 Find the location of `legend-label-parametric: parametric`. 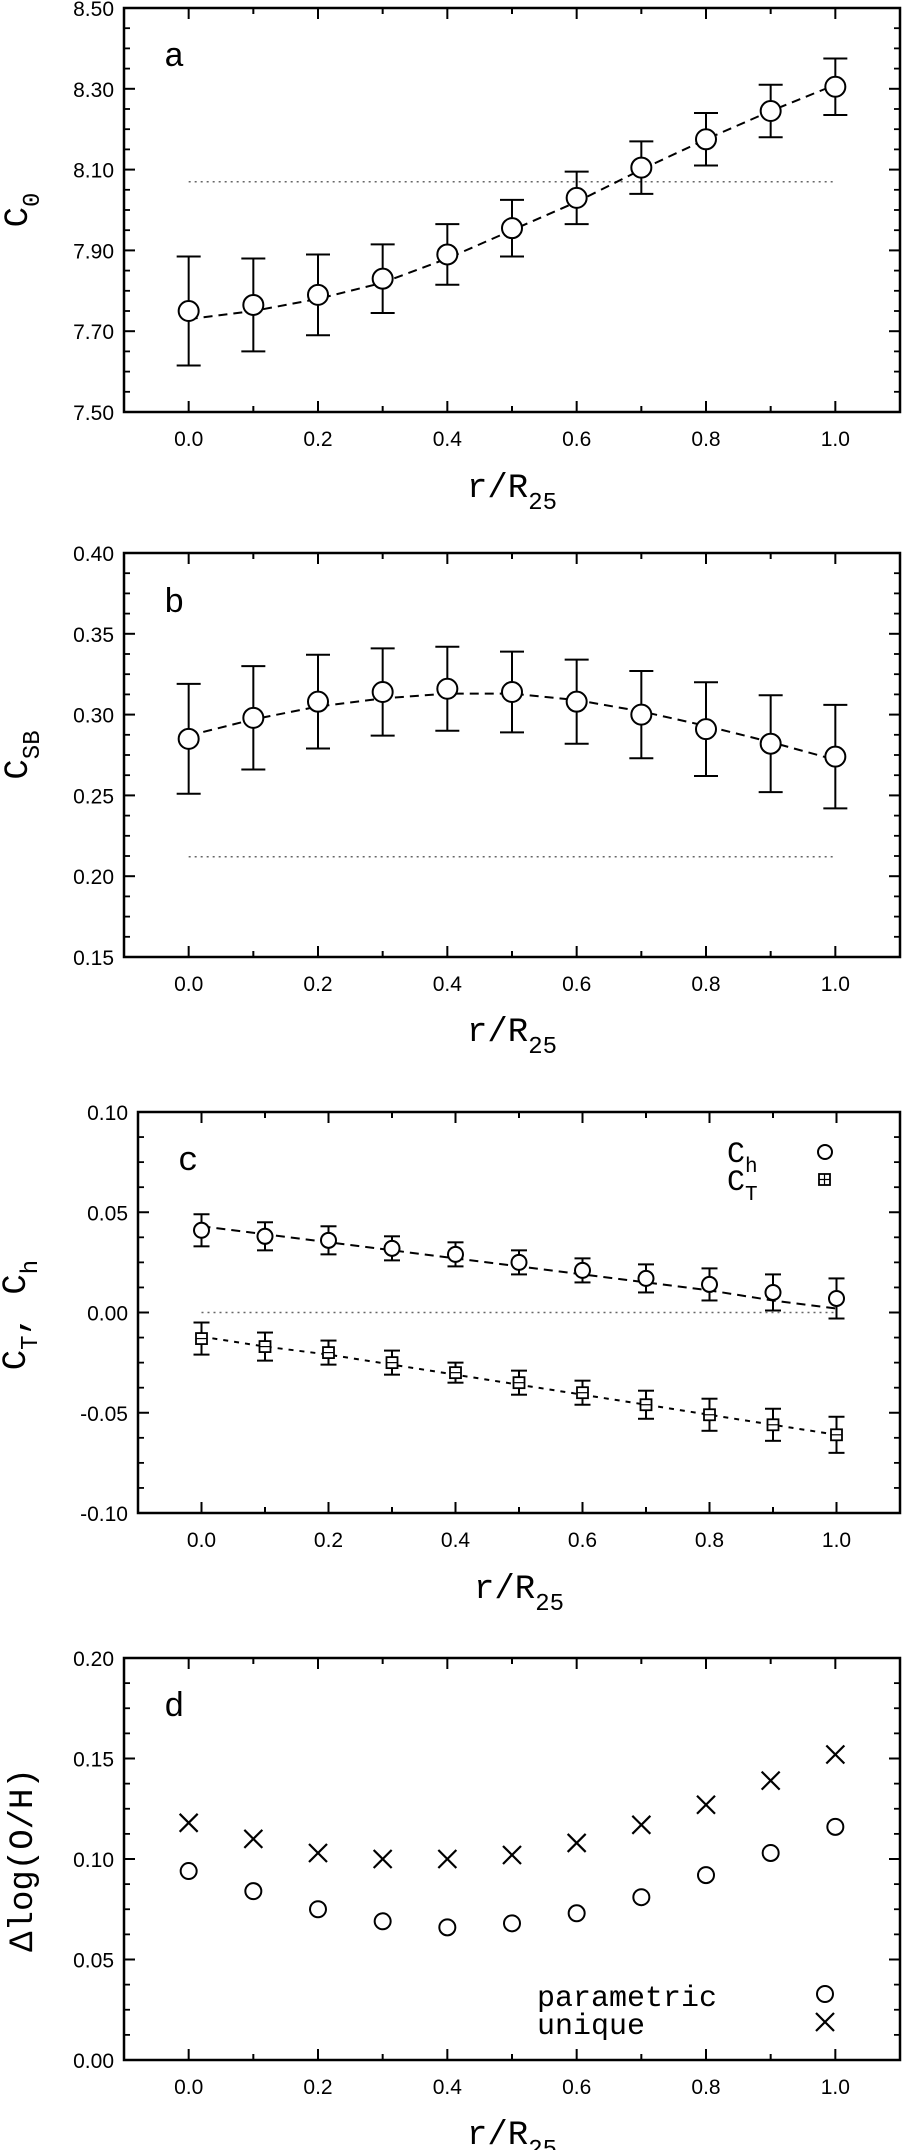

legend-label-parametric: parametric is located at coordinates (627, 1999).